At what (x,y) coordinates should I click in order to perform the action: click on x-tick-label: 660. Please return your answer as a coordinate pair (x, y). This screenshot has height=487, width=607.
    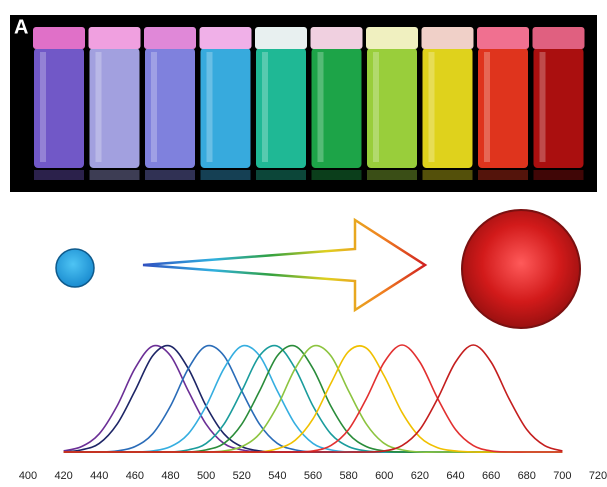
    Looking at the image, I should click on (491, 476).